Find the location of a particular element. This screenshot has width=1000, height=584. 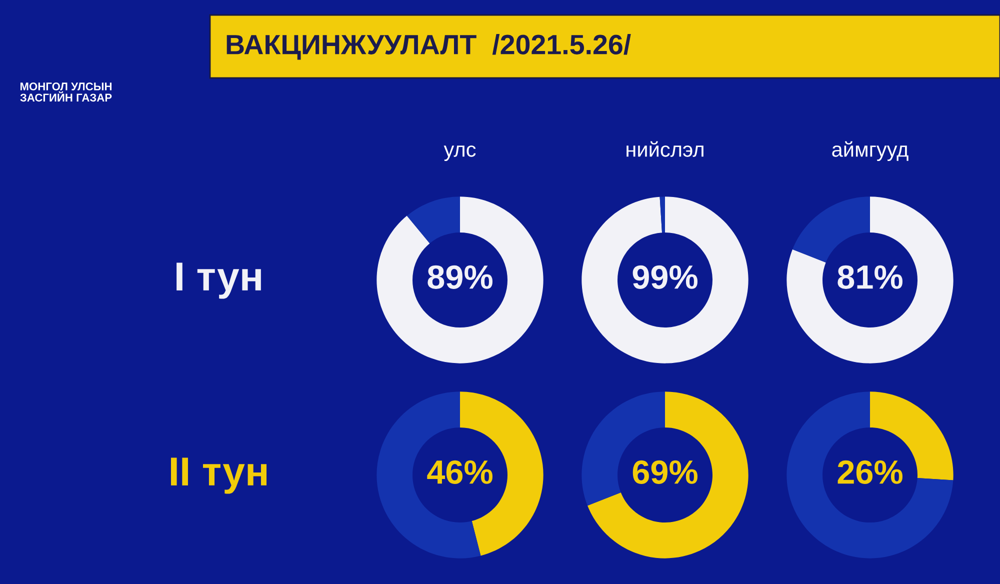

text: II тун is located at coordinates (218, 476).